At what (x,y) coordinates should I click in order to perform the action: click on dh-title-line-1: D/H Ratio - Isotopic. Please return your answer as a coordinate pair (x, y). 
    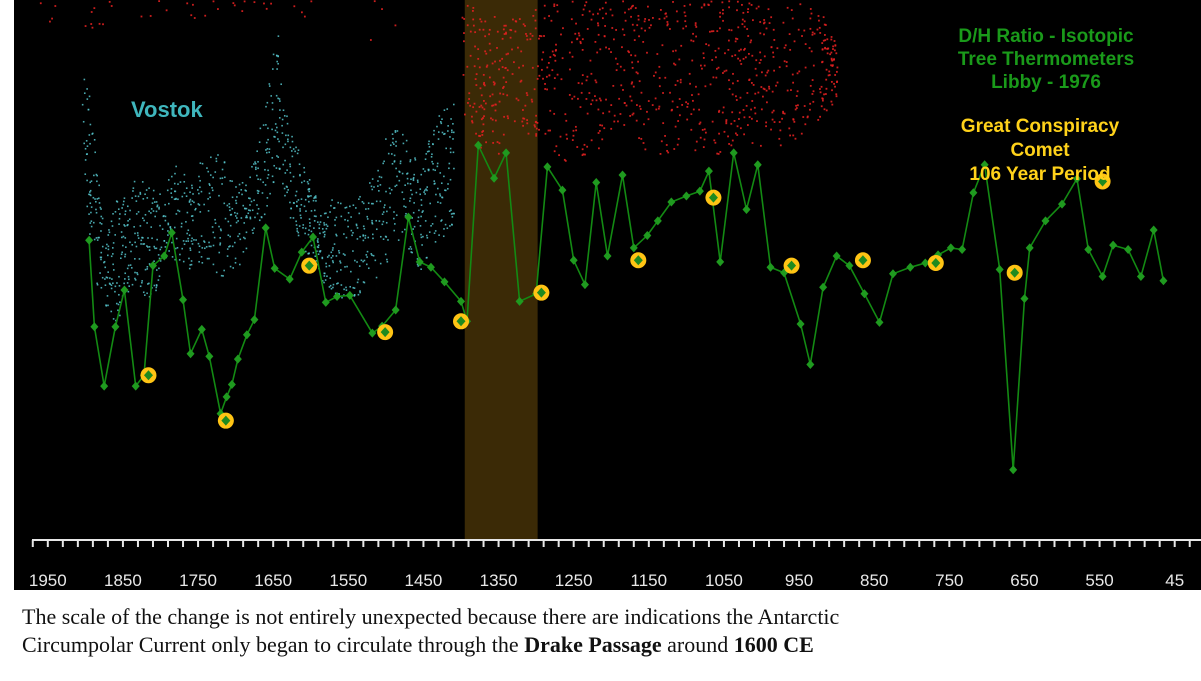
    Looking at the image, I should click on (1046, 36).